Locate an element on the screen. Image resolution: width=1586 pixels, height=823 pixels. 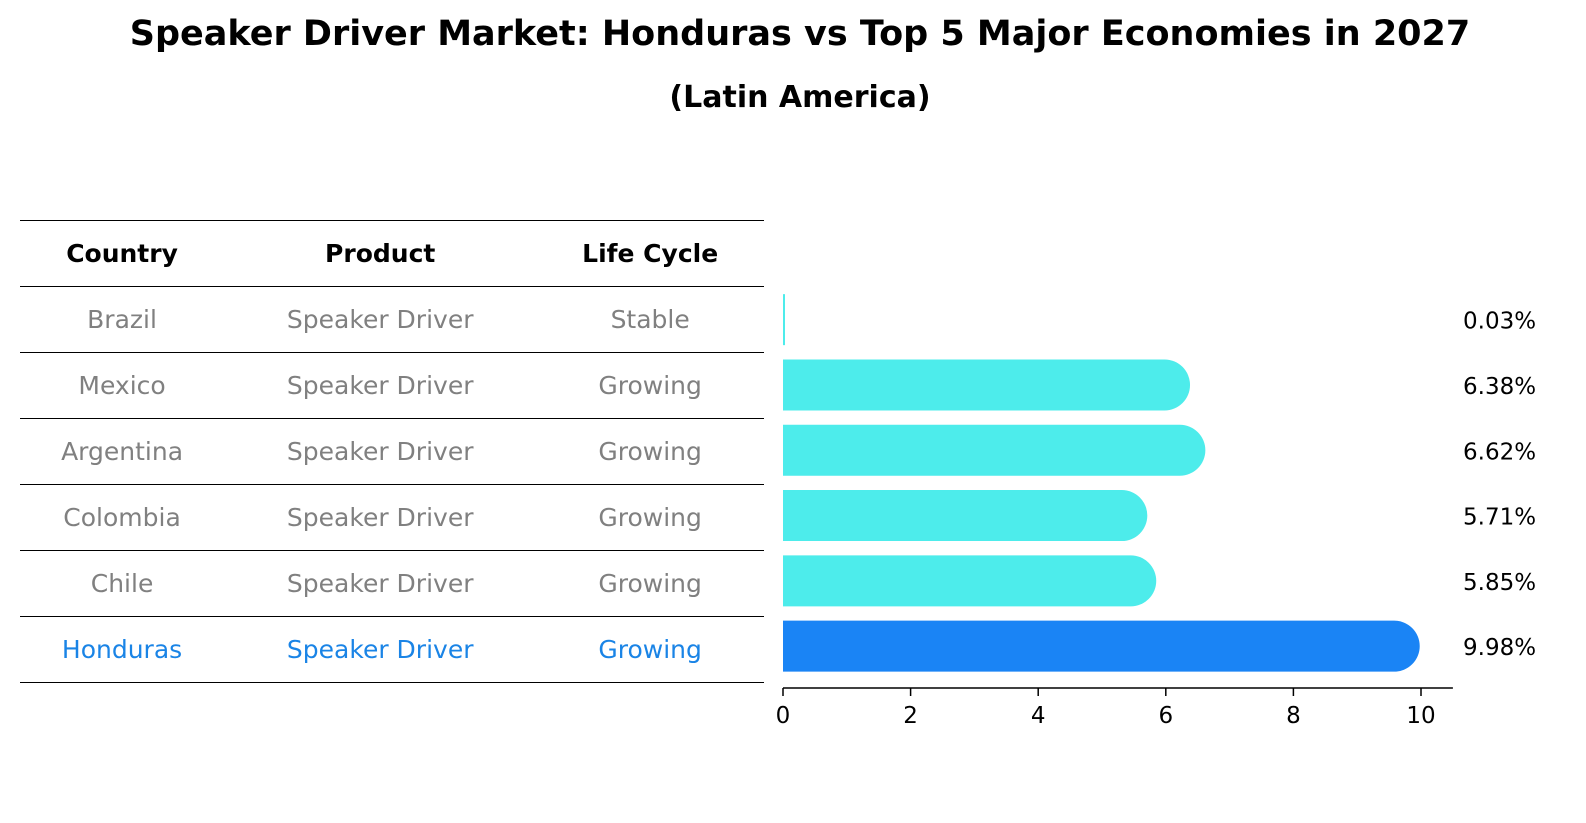
table-row: Chile Speaker Driver Growing is located at coordinates (392, 583).